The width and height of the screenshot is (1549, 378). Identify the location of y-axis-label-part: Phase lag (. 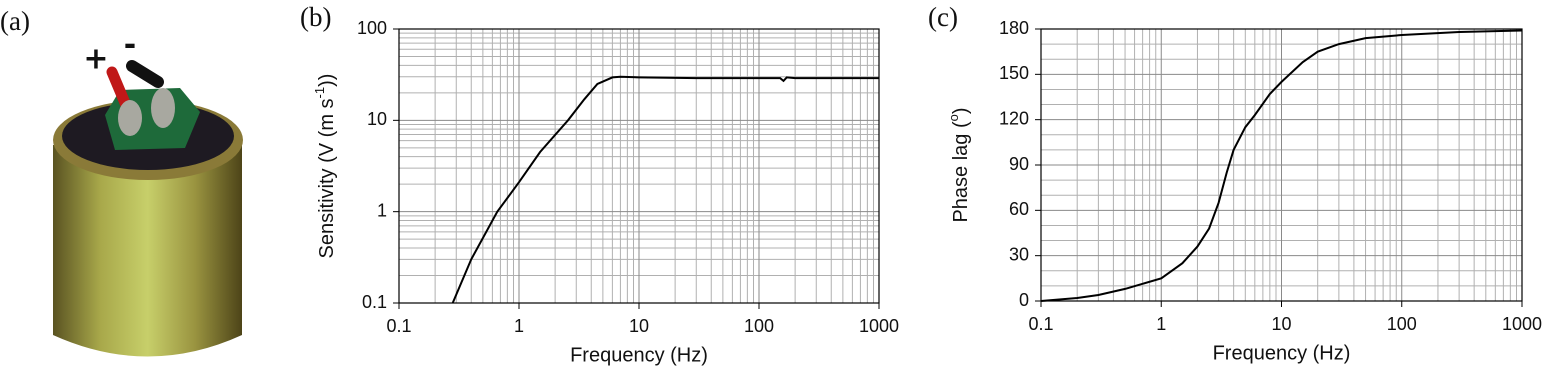
(961, 172).